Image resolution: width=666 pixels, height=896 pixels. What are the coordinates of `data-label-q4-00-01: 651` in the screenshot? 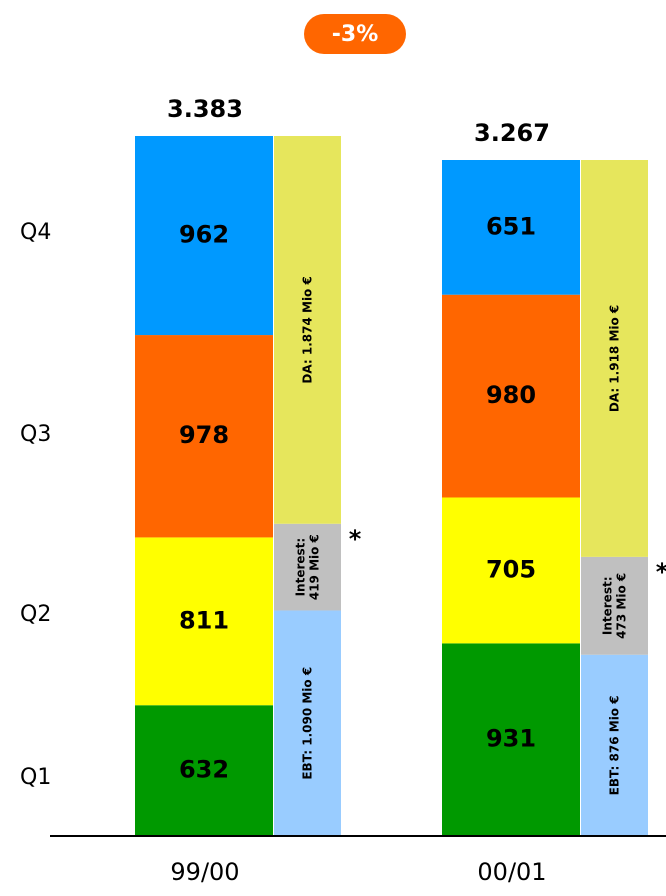 It's located at (511, 226).